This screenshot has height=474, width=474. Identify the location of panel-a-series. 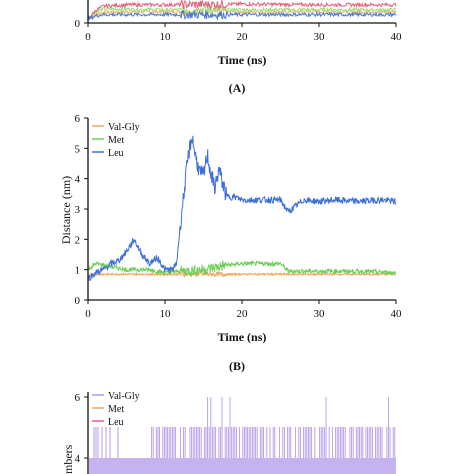
(242, 10).